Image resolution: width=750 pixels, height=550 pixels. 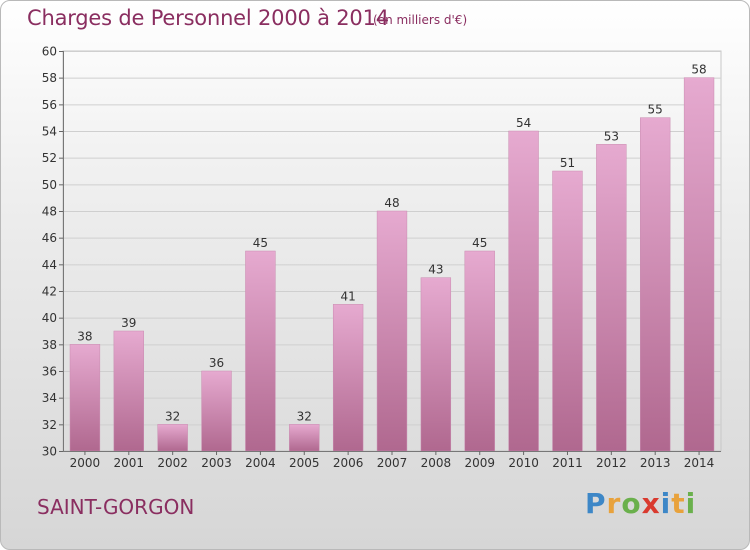 What do you see at coordinates (651, 503) in the screenshot?
I see `logo-letter: x` at bounding box center [651, 503].